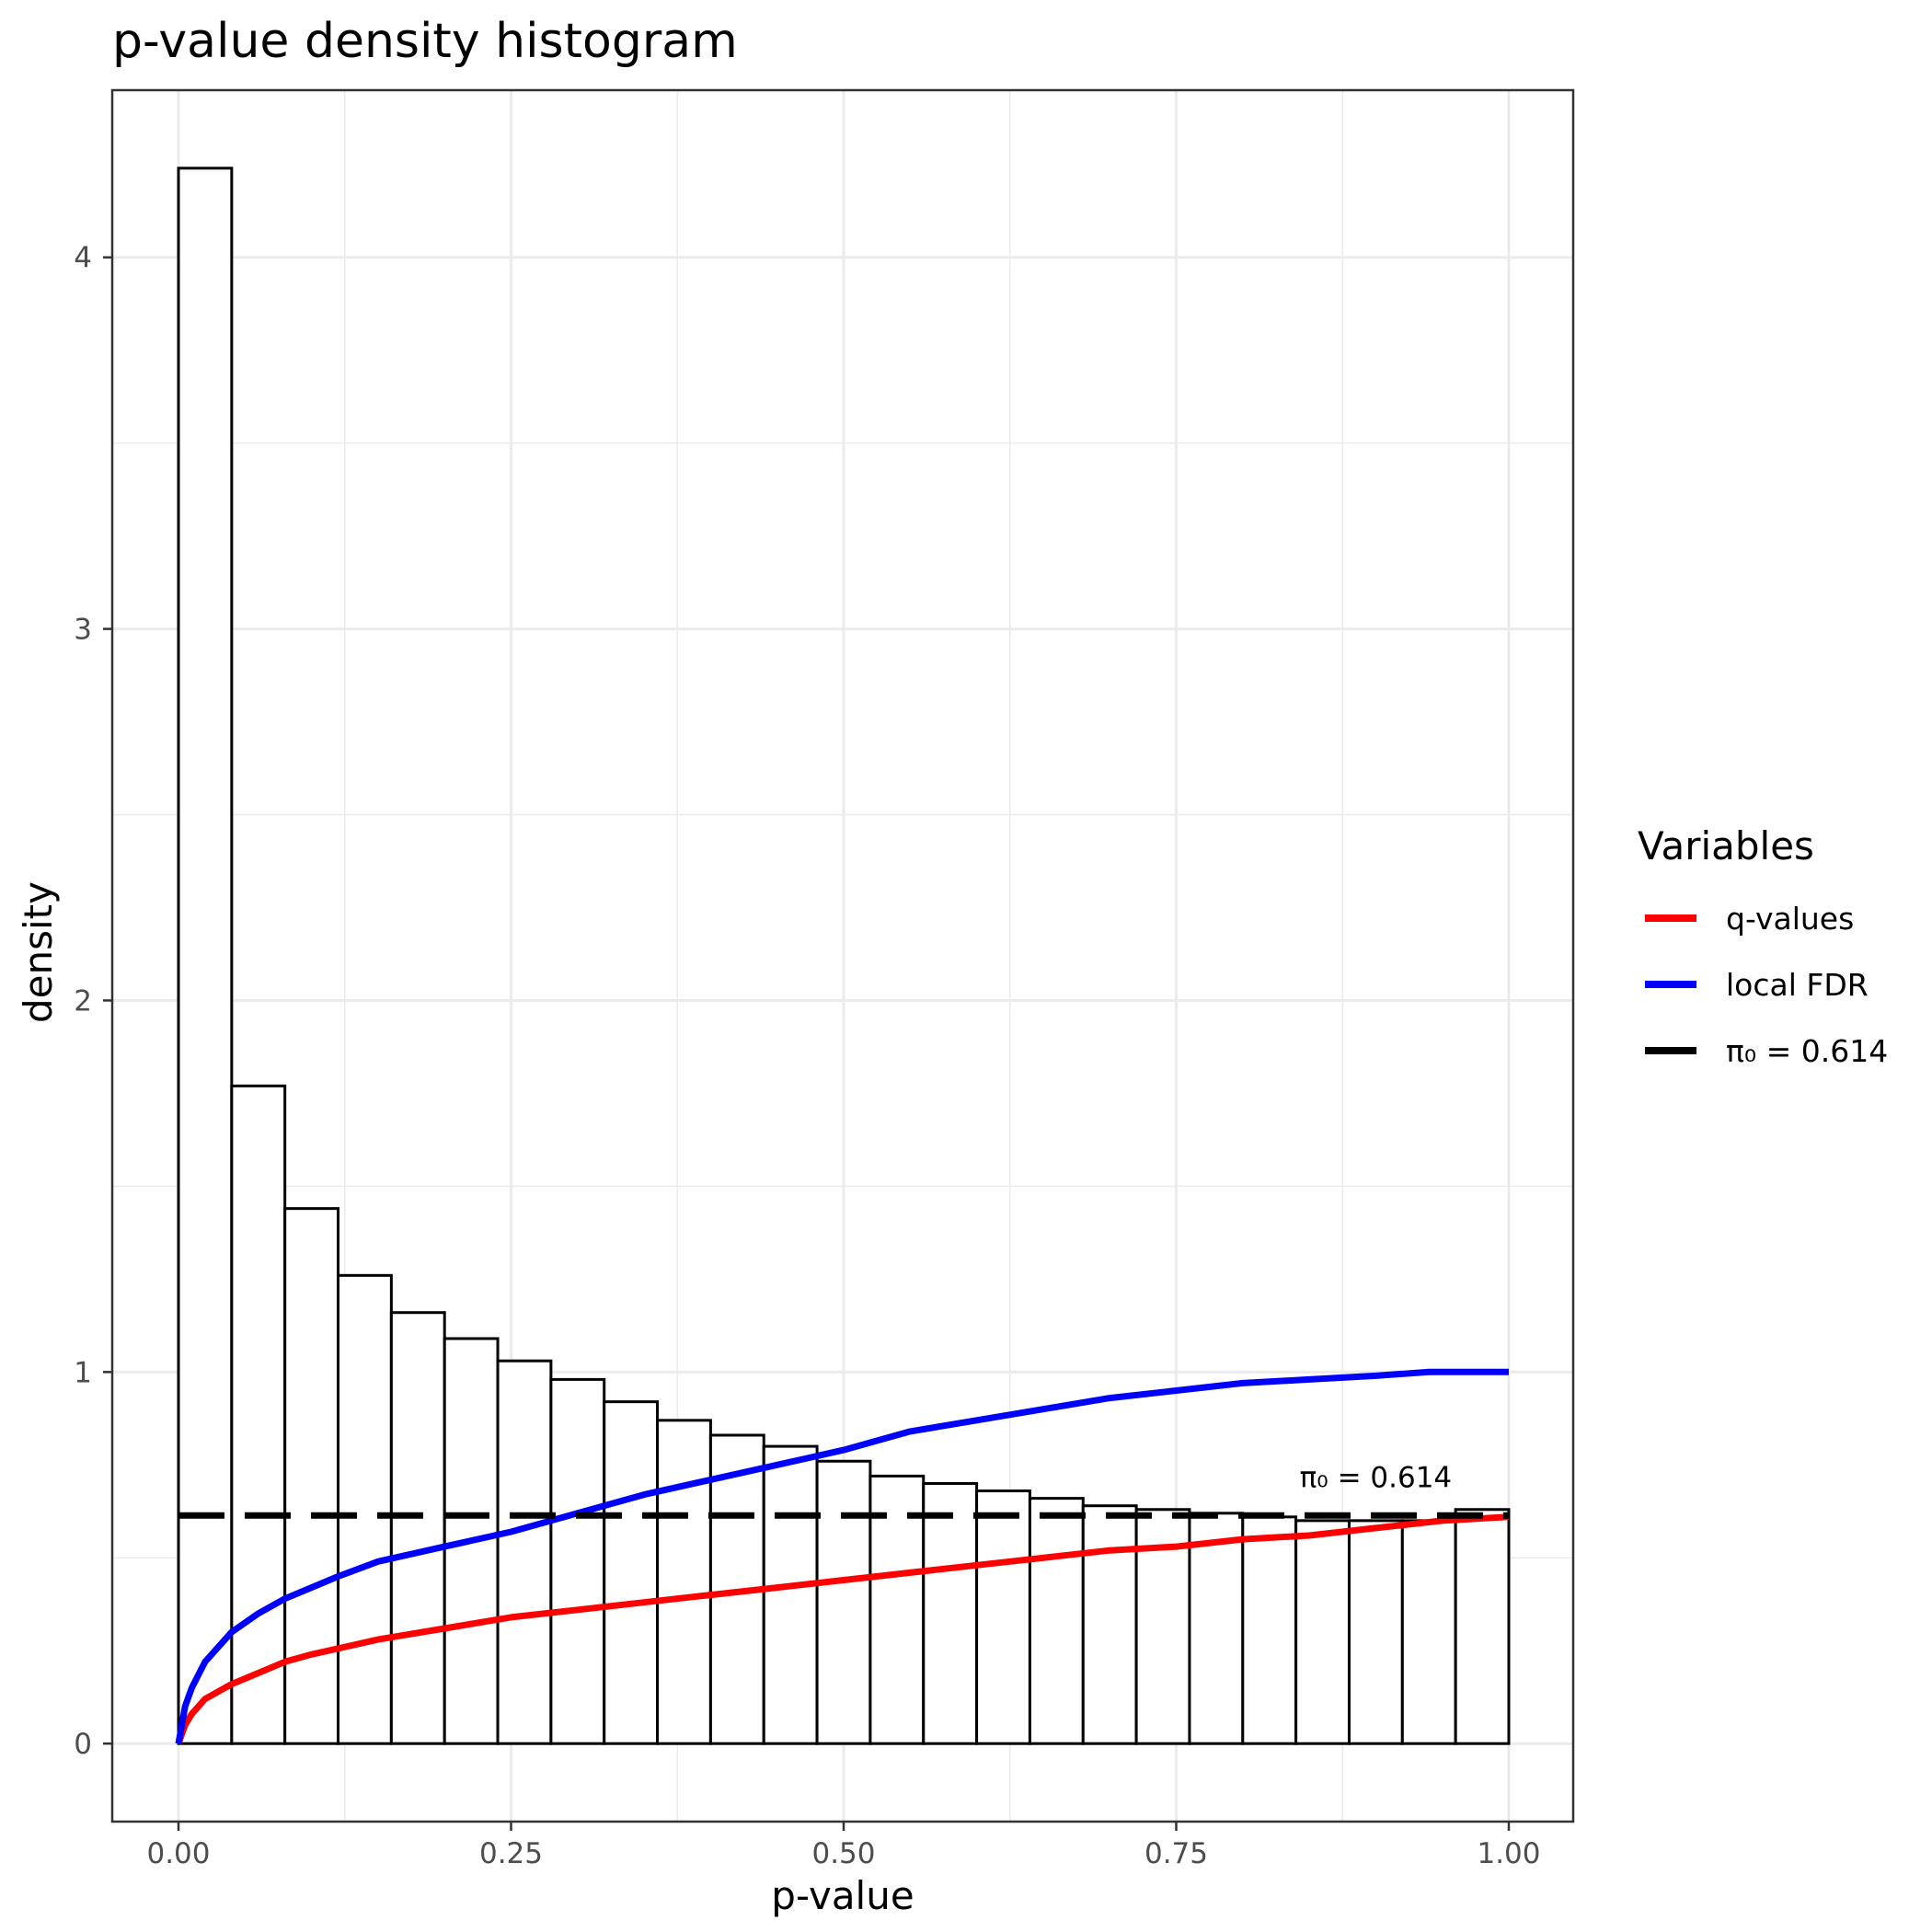 The height and width of the screenshot is (1932, 1932). I want to click on y-tick-label: 0, so click(83, 1744).